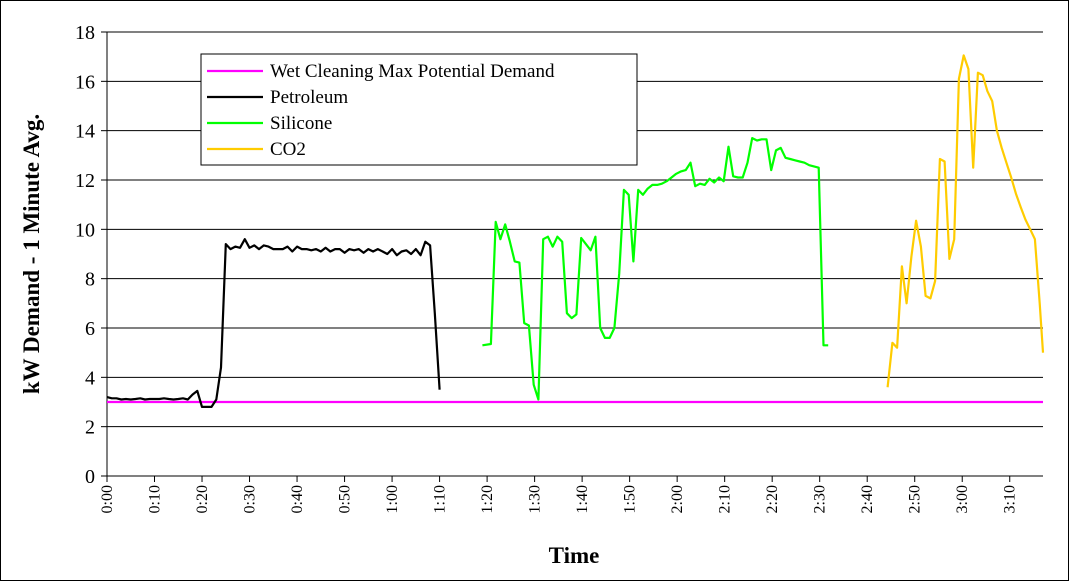 The width and height of the screenshot is (1070, 585). What do you see at coordinates (962, 499) in the screenshot?
I see `x-tick-label: 3:00` at bounding box center [962, 499].